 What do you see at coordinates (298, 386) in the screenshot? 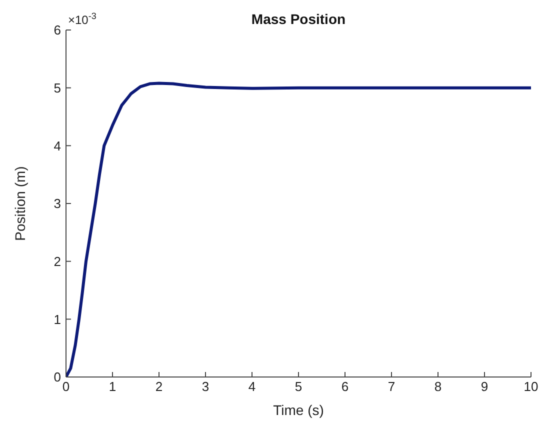
I see `x-tick-label: 5` at bounding box center [298, 386].